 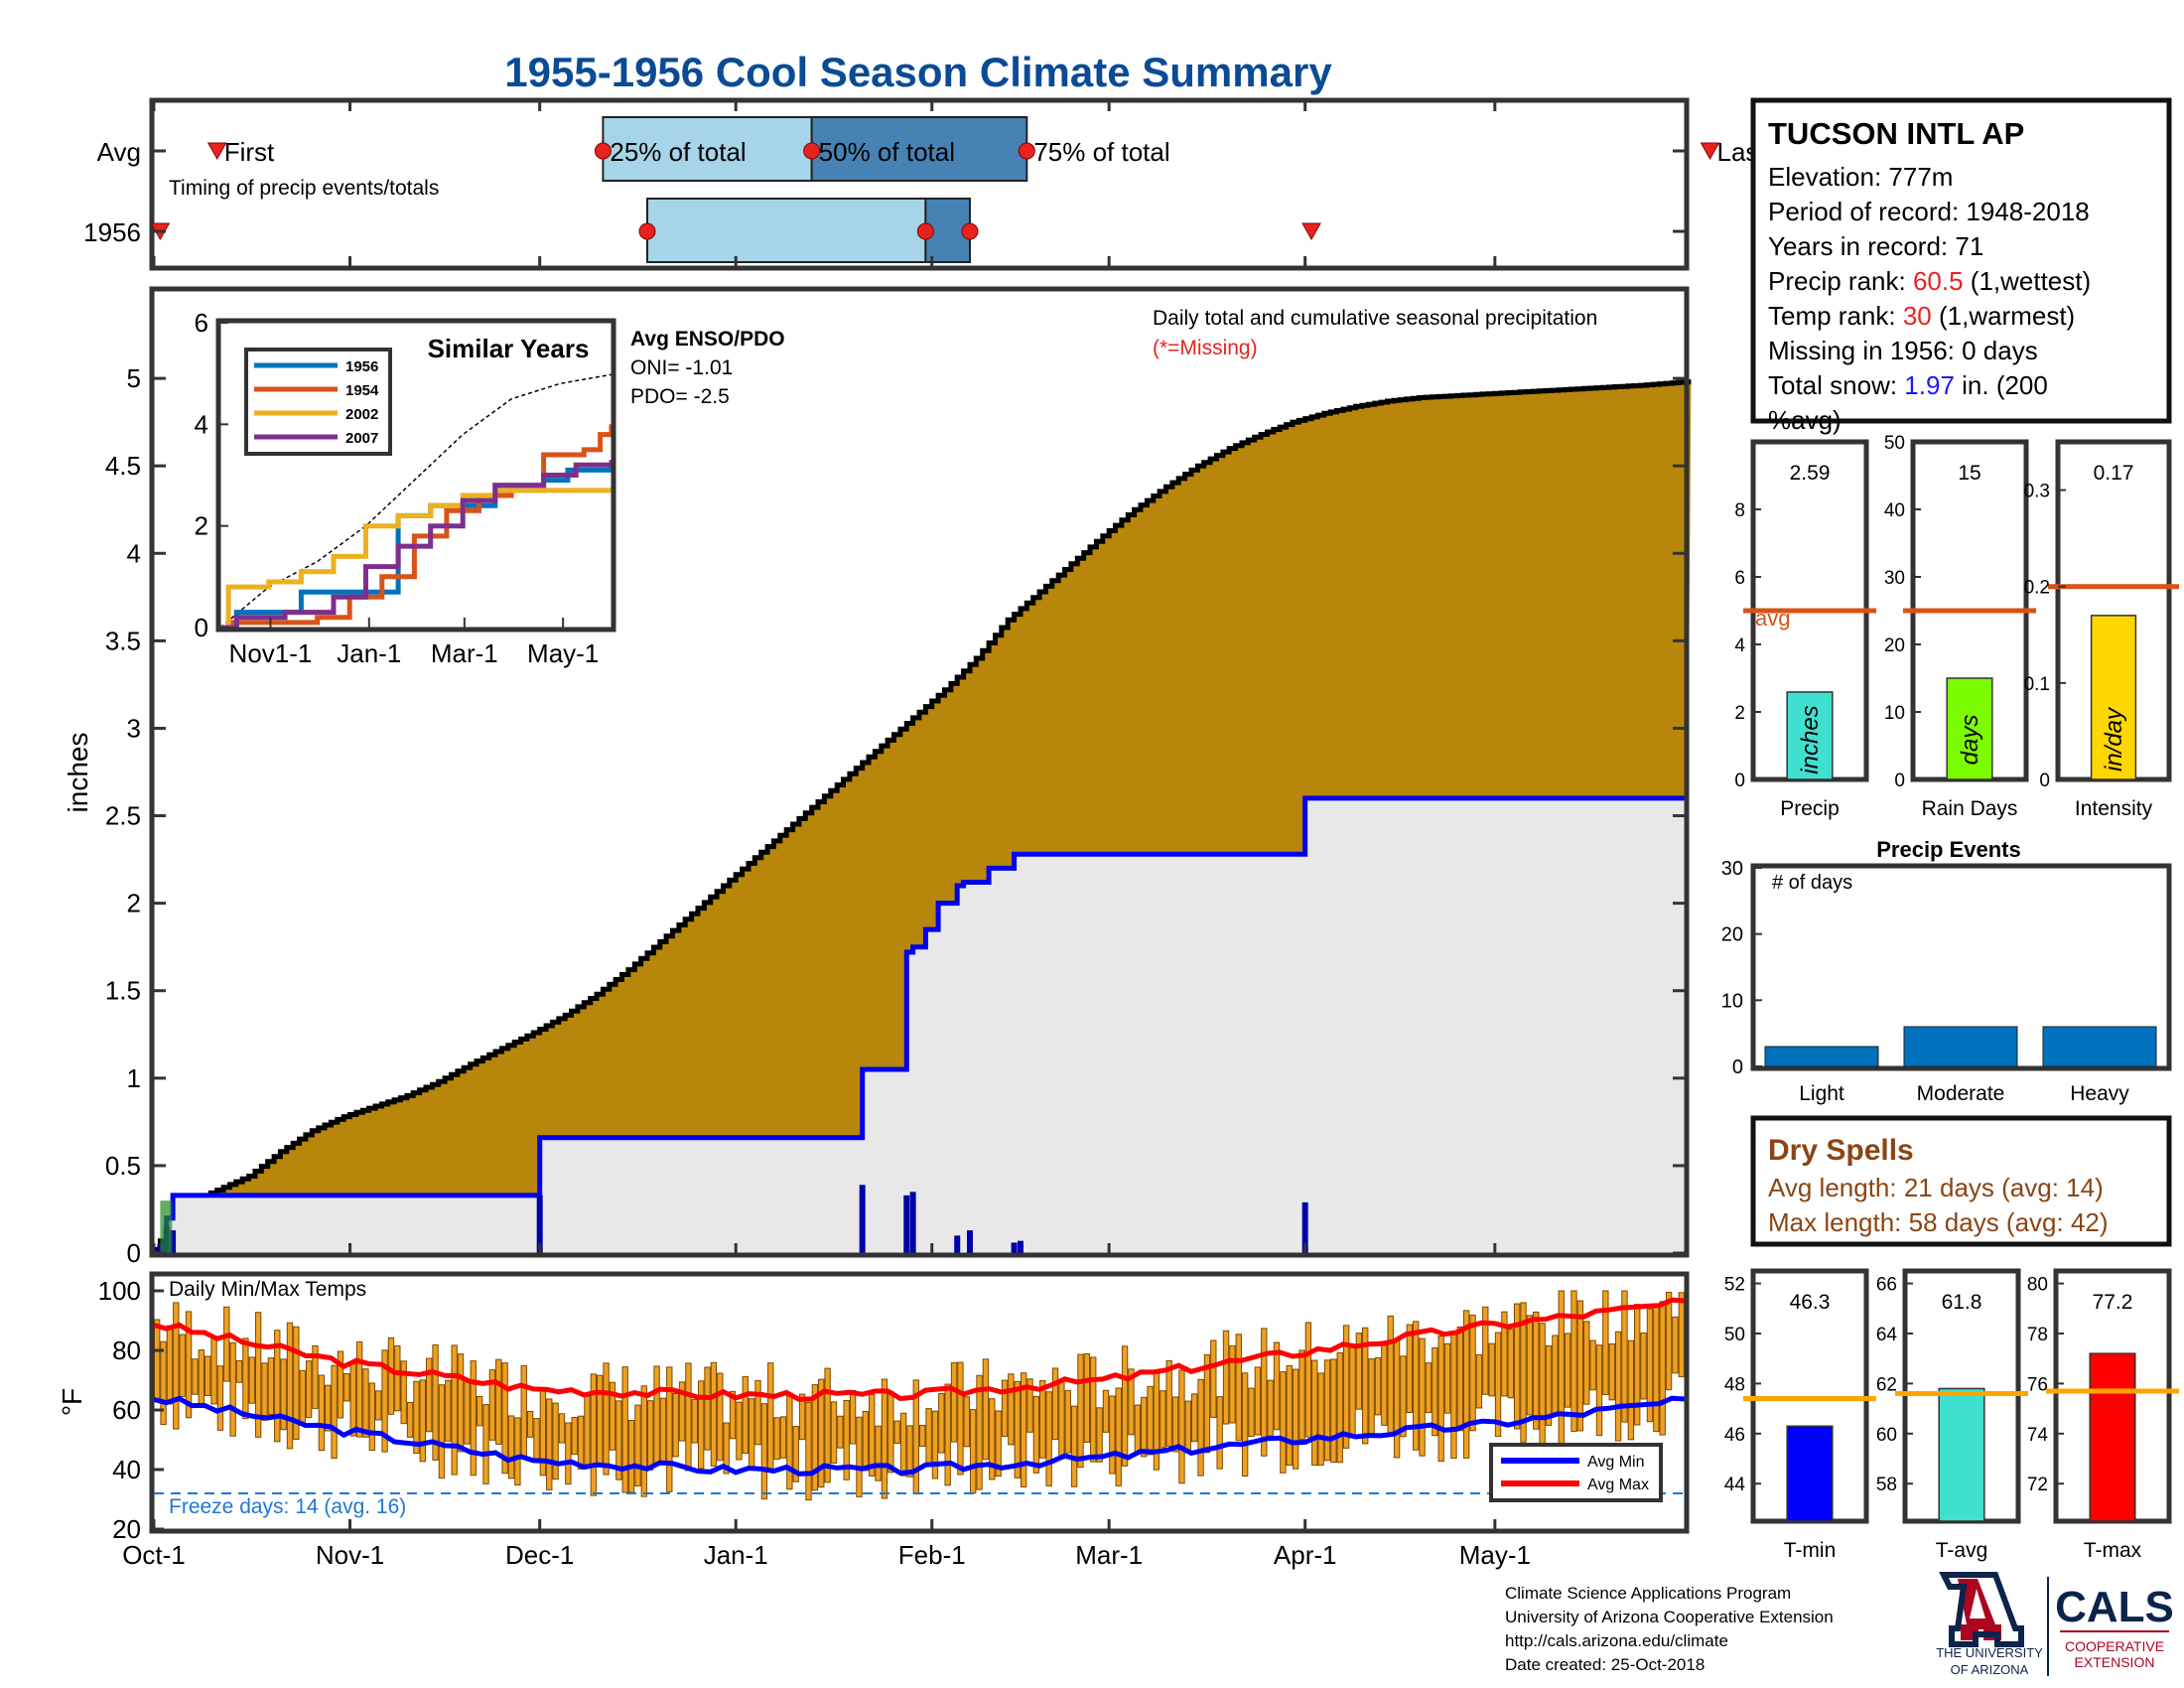 I want to click on similar-avg-dashed-line, so click(x=416, y=501).